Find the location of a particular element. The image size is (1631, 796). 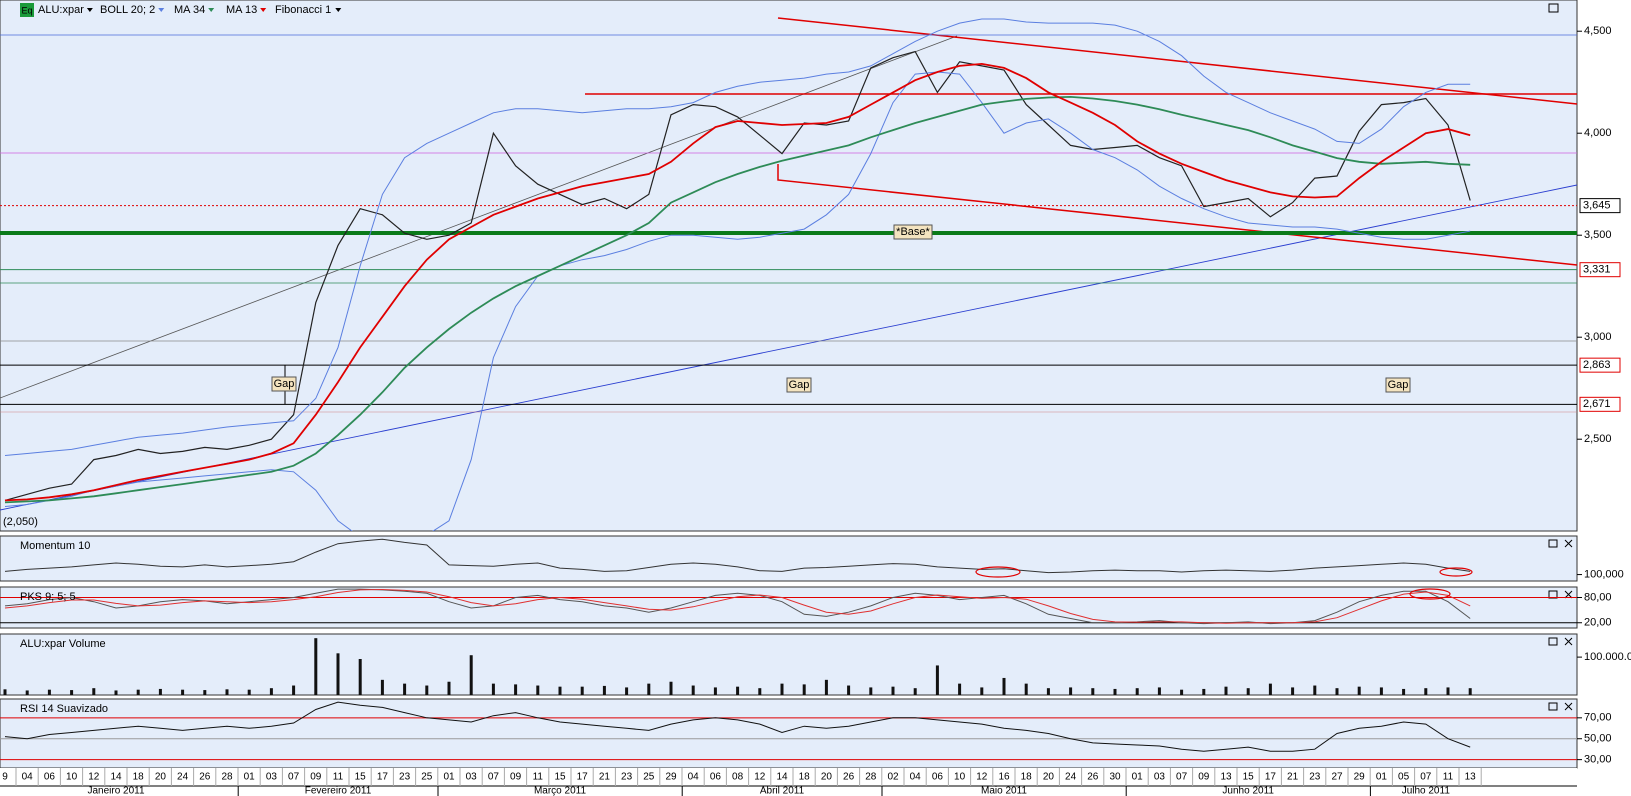

month-label: Fevereiro 2011 is located at coordinates (338, 791).